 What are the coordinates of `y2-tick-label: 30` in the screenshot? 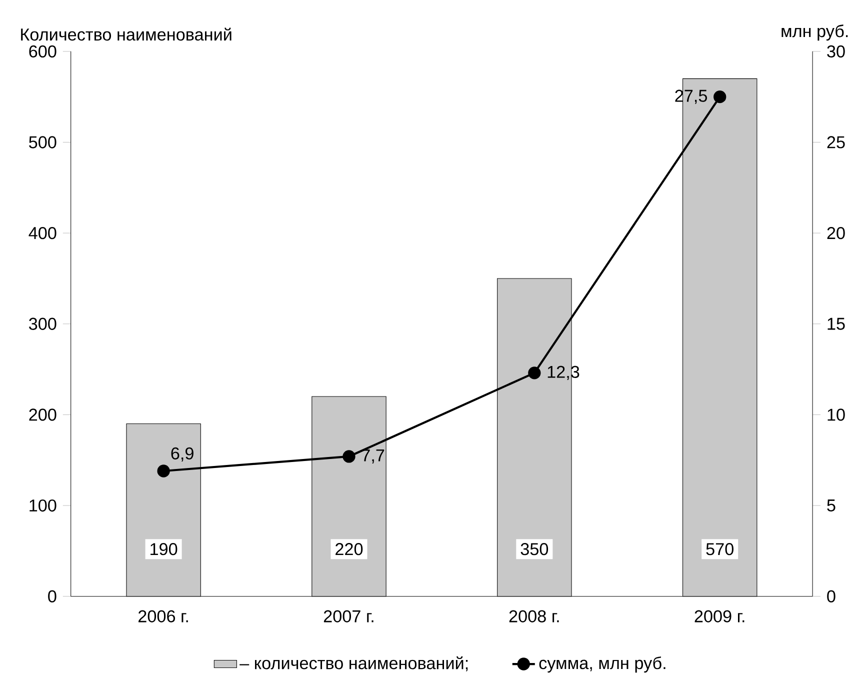 It's located at (836, 51).